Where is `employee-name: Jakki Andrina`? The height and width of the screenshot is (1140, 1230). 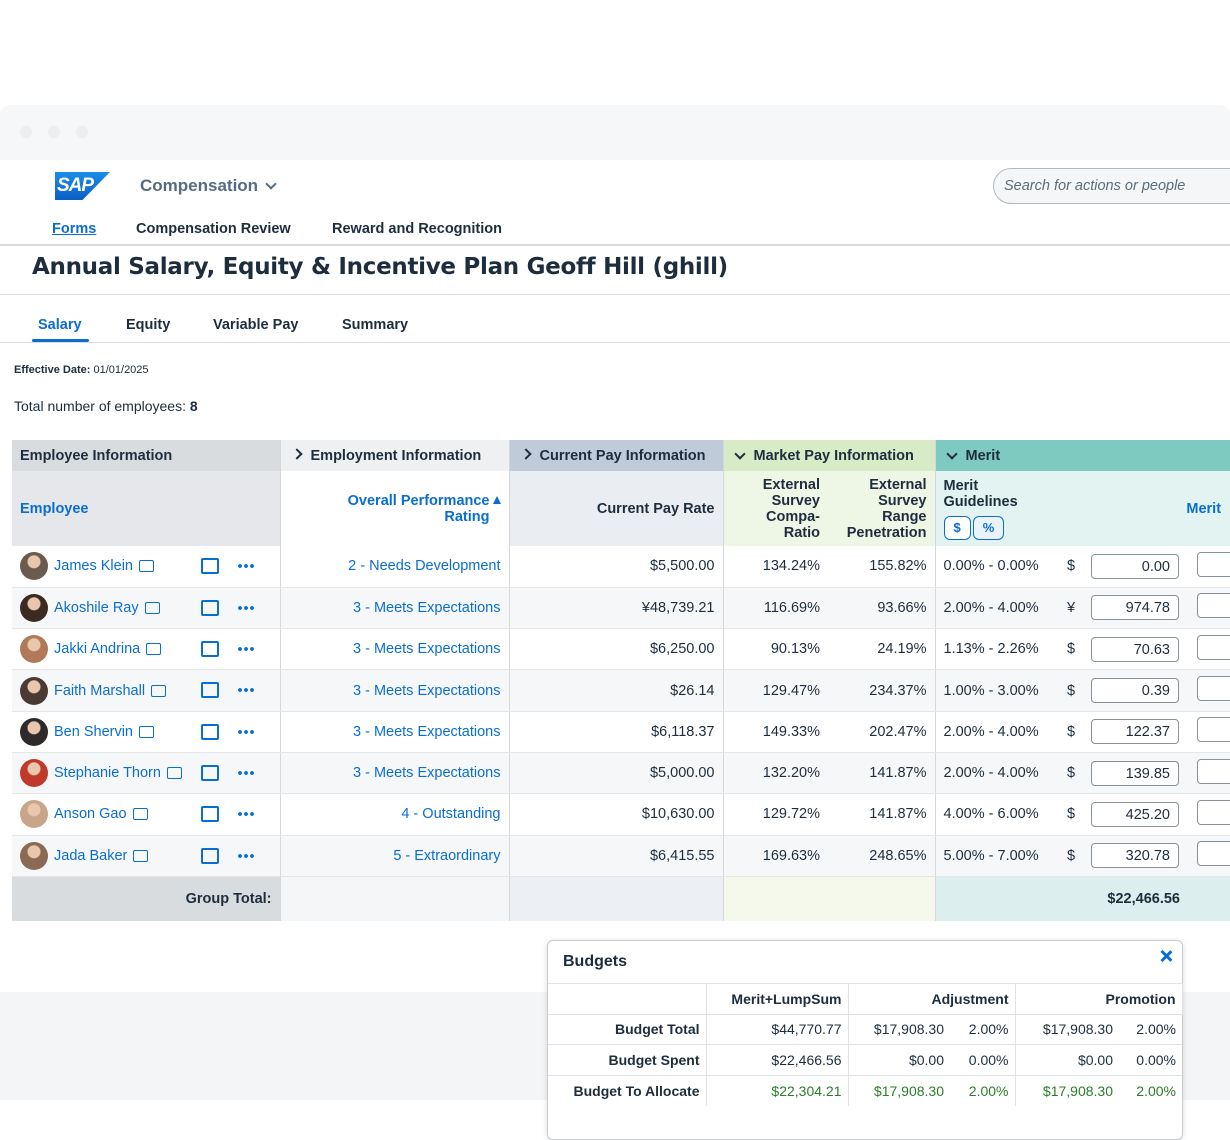 employee-name: Jakki Andrina is located at coordinates (97, 649).